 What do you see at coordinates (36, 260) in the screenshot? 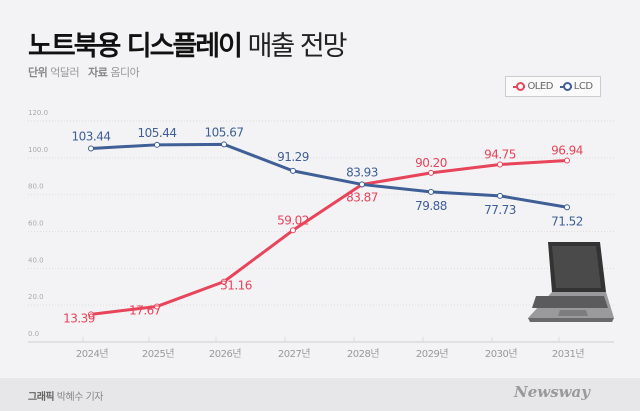
I see `y-tick-label: 40.0` at bounding box center [36, 260].